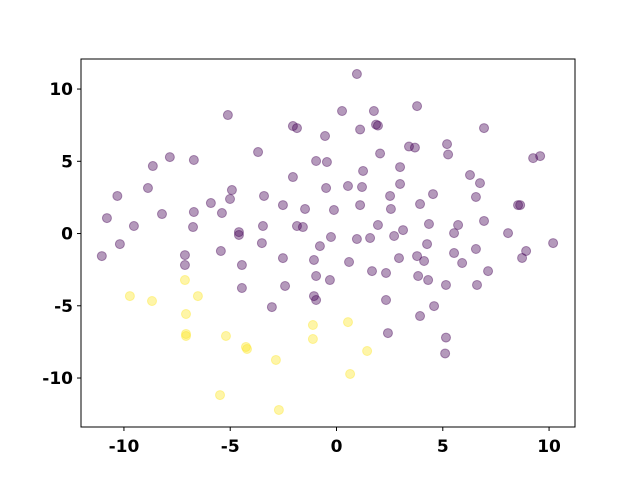  I want to click on y-tick-label: -5, so click(63, 307).